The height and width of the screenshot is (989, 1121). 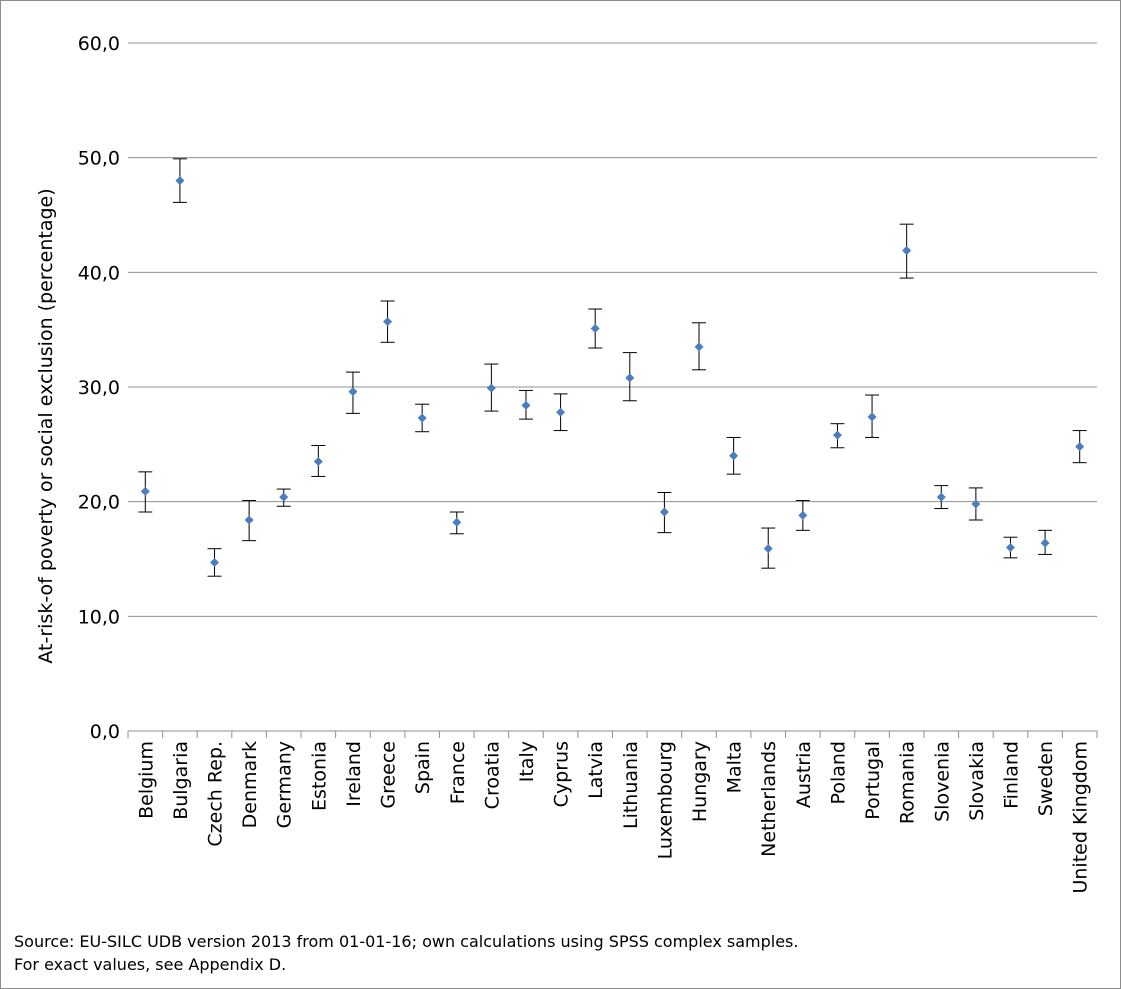 I want to click on x-tick-label: Italy, so click(x=527, y=761).